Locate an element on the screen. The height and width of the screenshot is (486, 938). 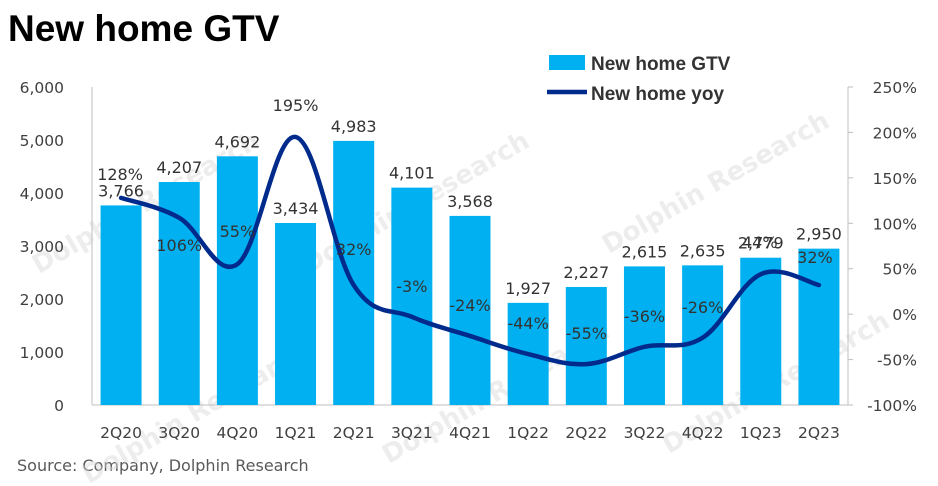
bar-value-label: 1,927 is located at coordinates (528, 288).